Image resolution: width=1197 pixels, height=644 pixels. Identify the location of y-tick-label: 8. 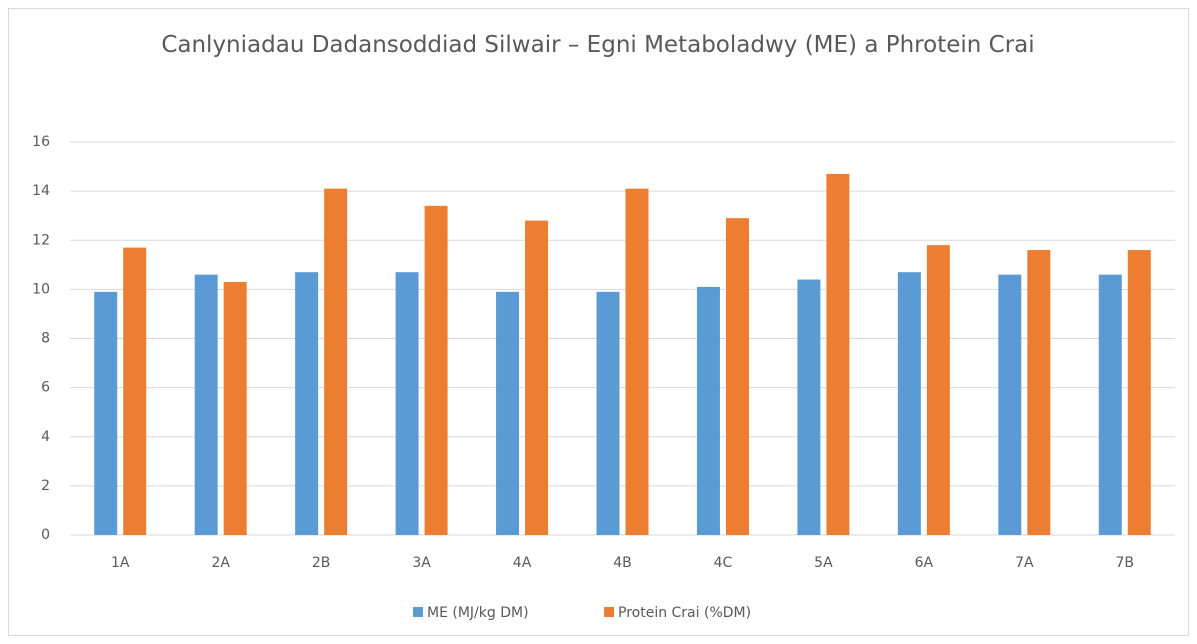
(45, 339).